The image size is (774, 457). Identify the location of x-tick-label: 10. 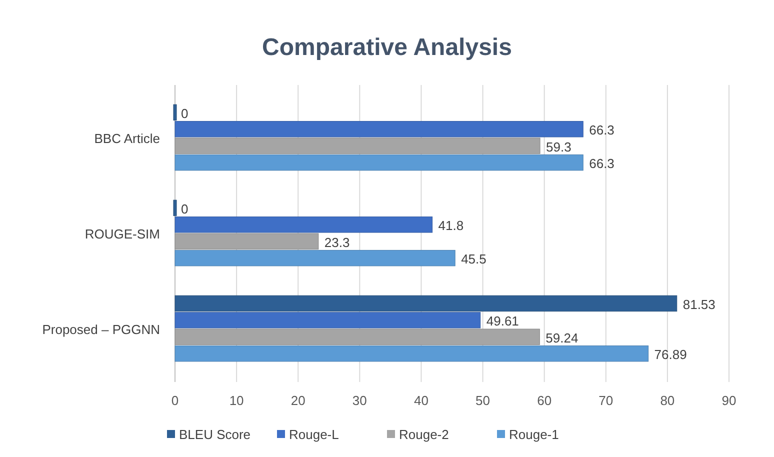
(236, 400).